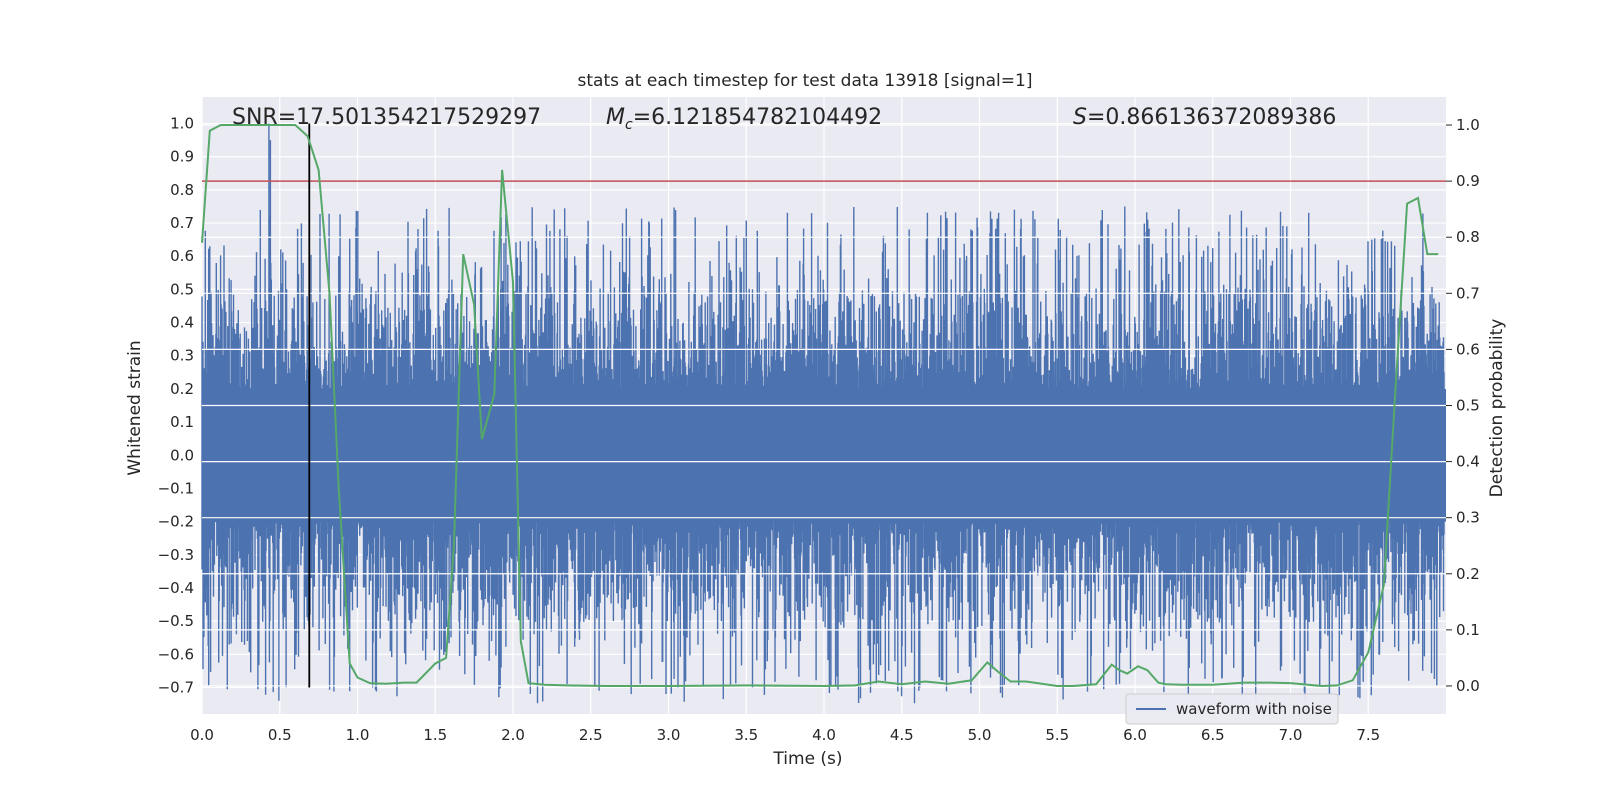 Image resolution: width=1600 pixels, height=800 pixels. Describe the element at coordinates (1468, 462) in the screenshot. I see `y2-tick-label: 0.4` at that location.